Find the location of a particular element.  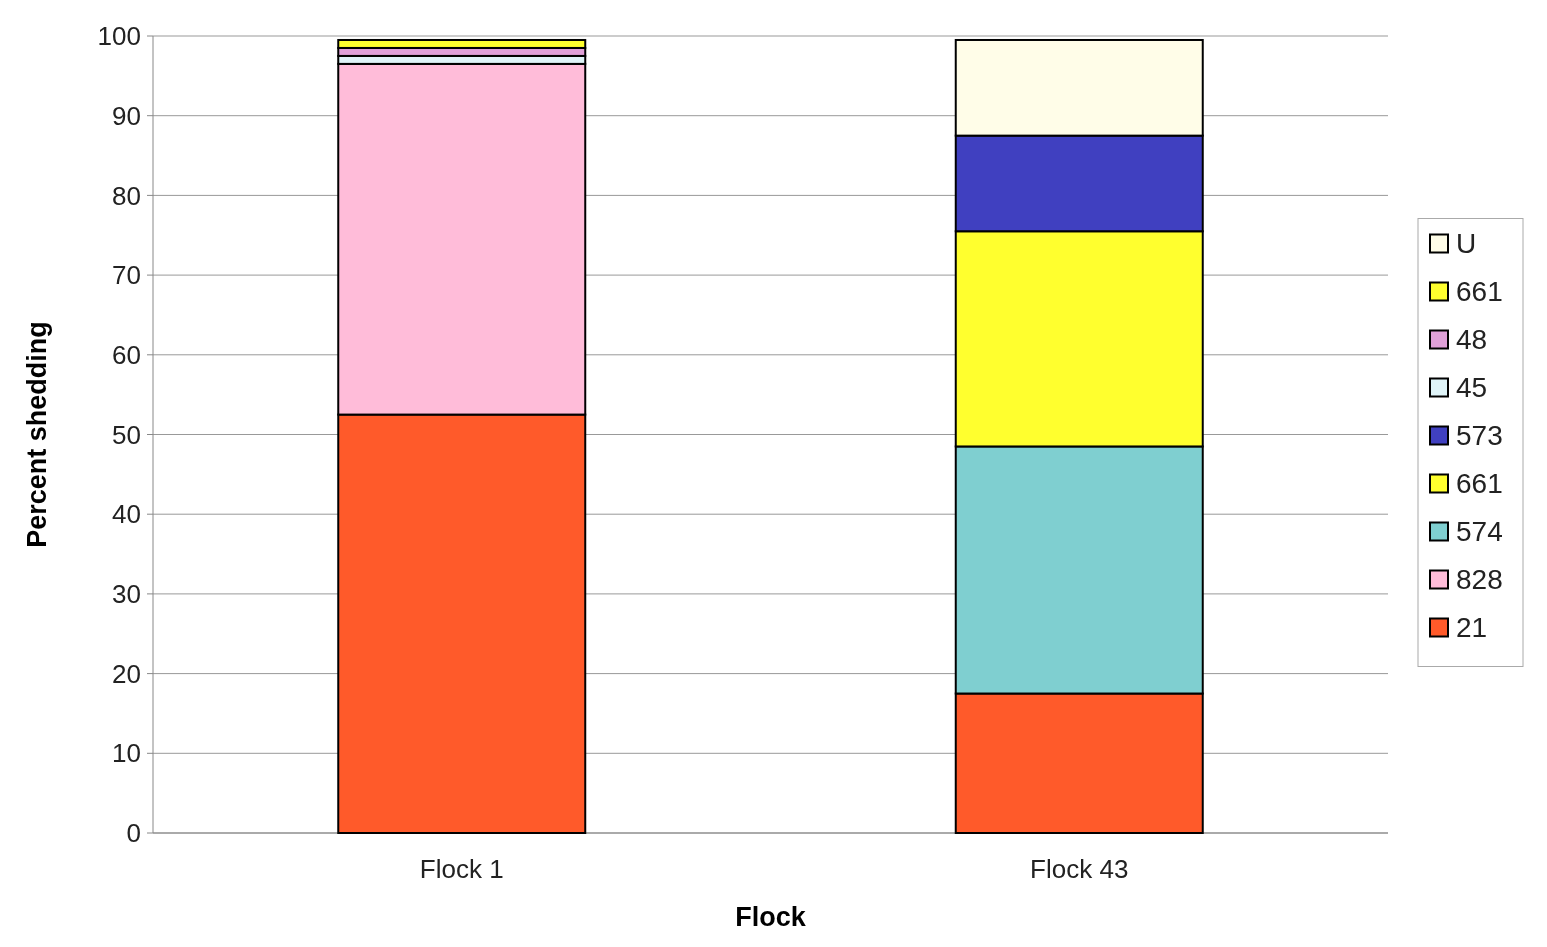

y-tick-label: 50 is located at coordinates (126, 434).